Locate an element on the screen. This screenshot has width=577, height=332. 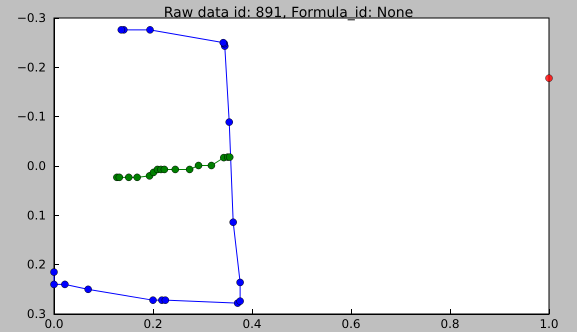
y-tick-label: 0.2 is located at coordinates (36, 265).